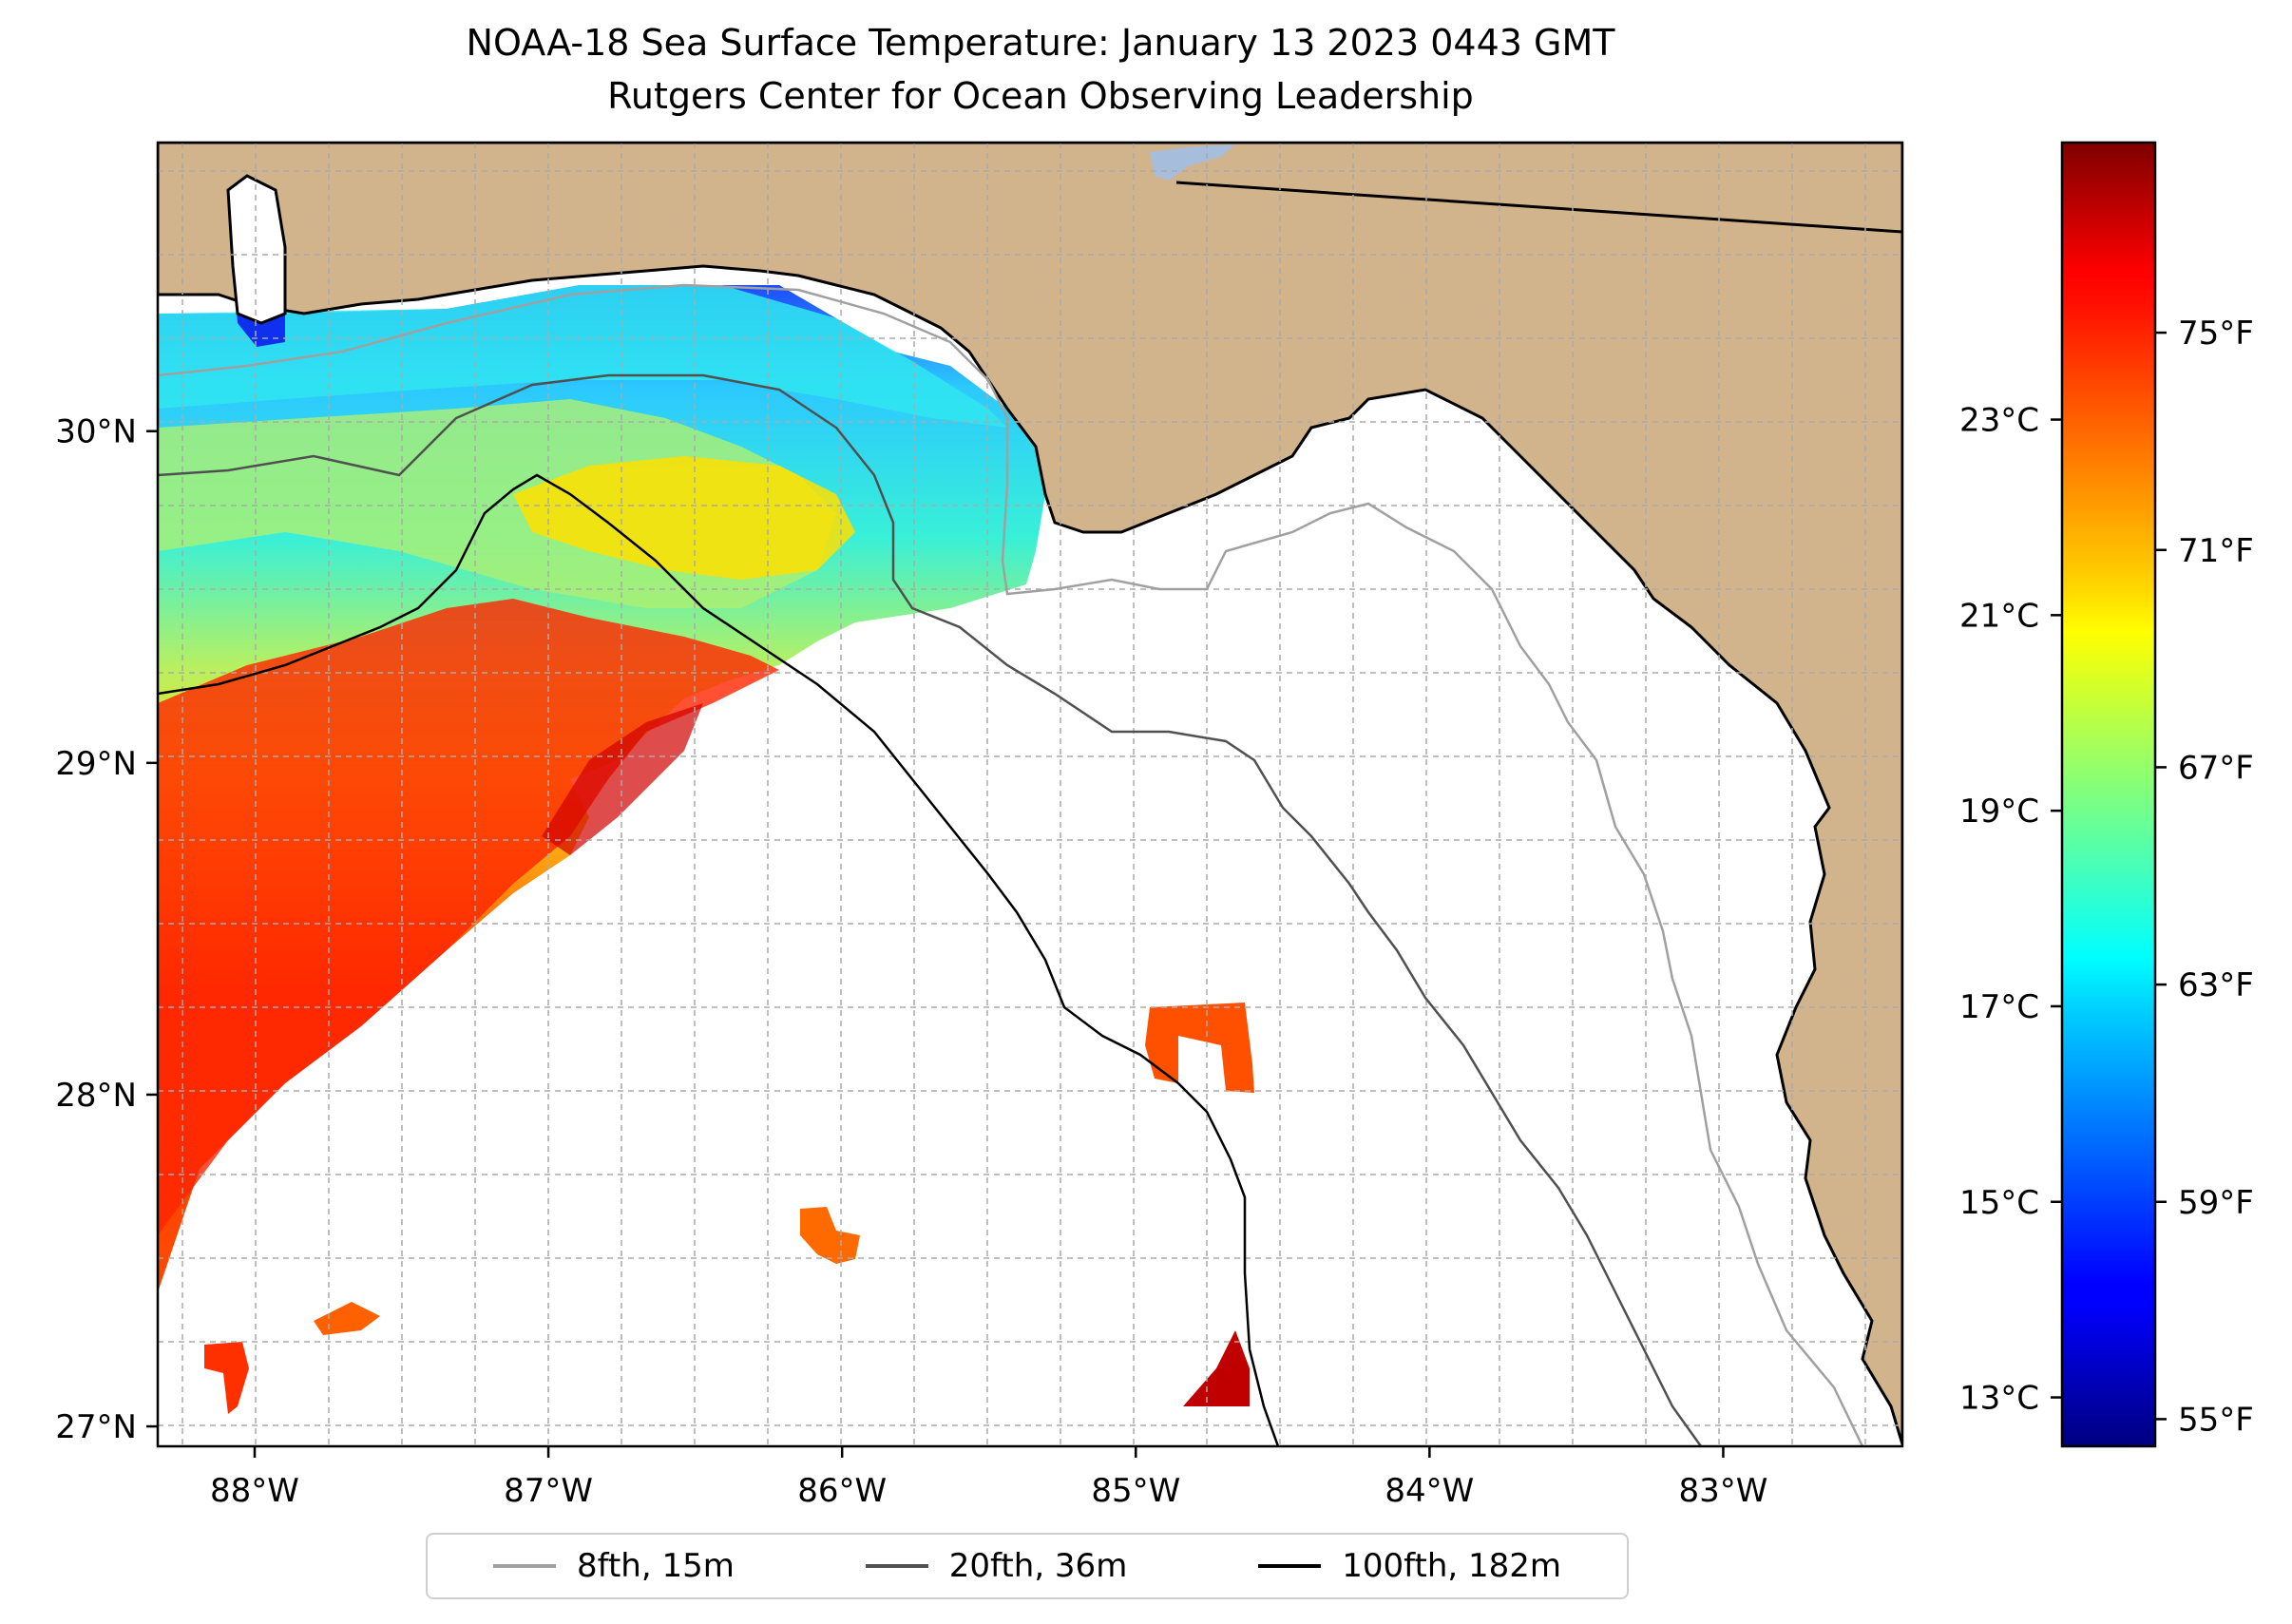 The image size is (2292, 1624). I want to click on lat-tick-label: 29°N, so click(96, 764).